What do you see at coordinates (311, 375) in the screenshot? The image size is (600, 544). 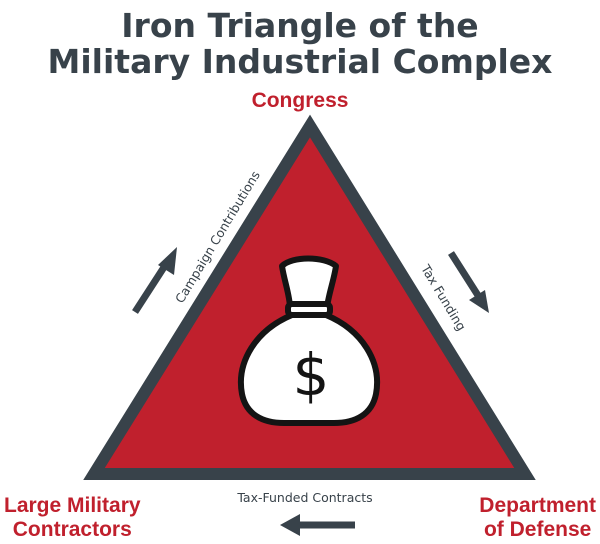 I see `dollar-sign-icon: $` at bounding box center [311, 375].